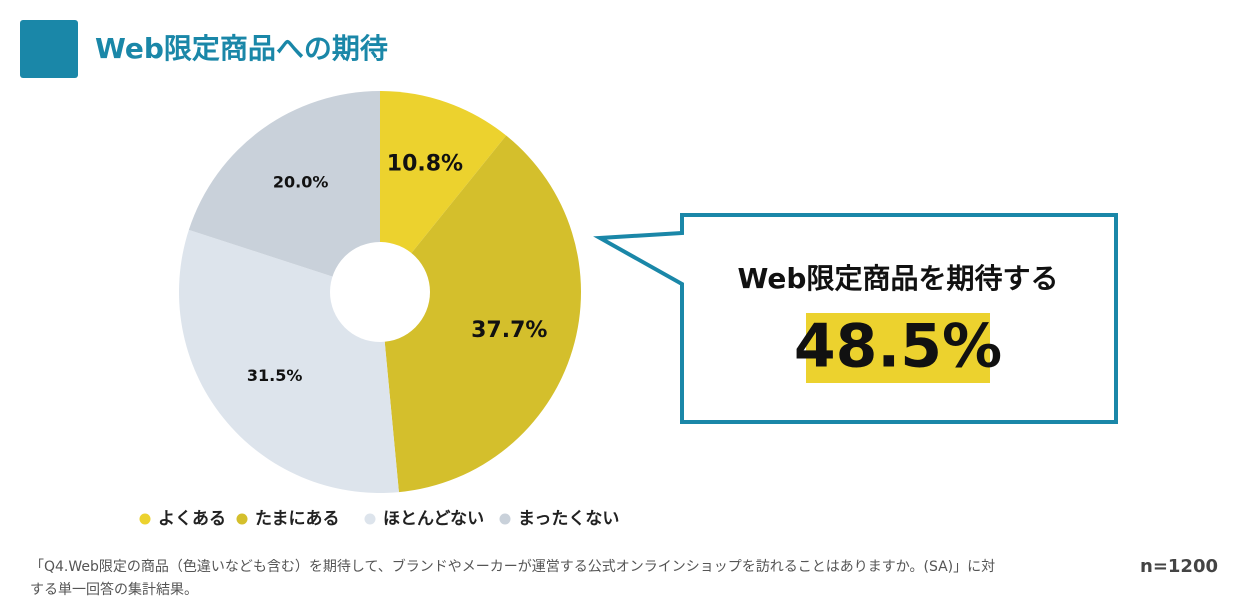 The height and width of the screenshot is (616, 1240). Describe the element at coordinates (898, 278) in the screenshot. I see `callout-label: Web限定商品を期待する` at that location.